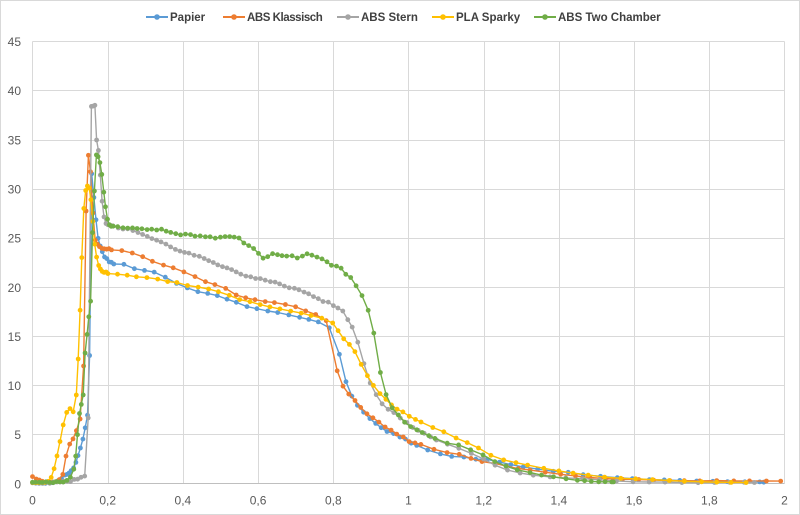  Describe the element at coordinates (333, 500) in the screenshot. I see `svg-text: 0,8` at that location.